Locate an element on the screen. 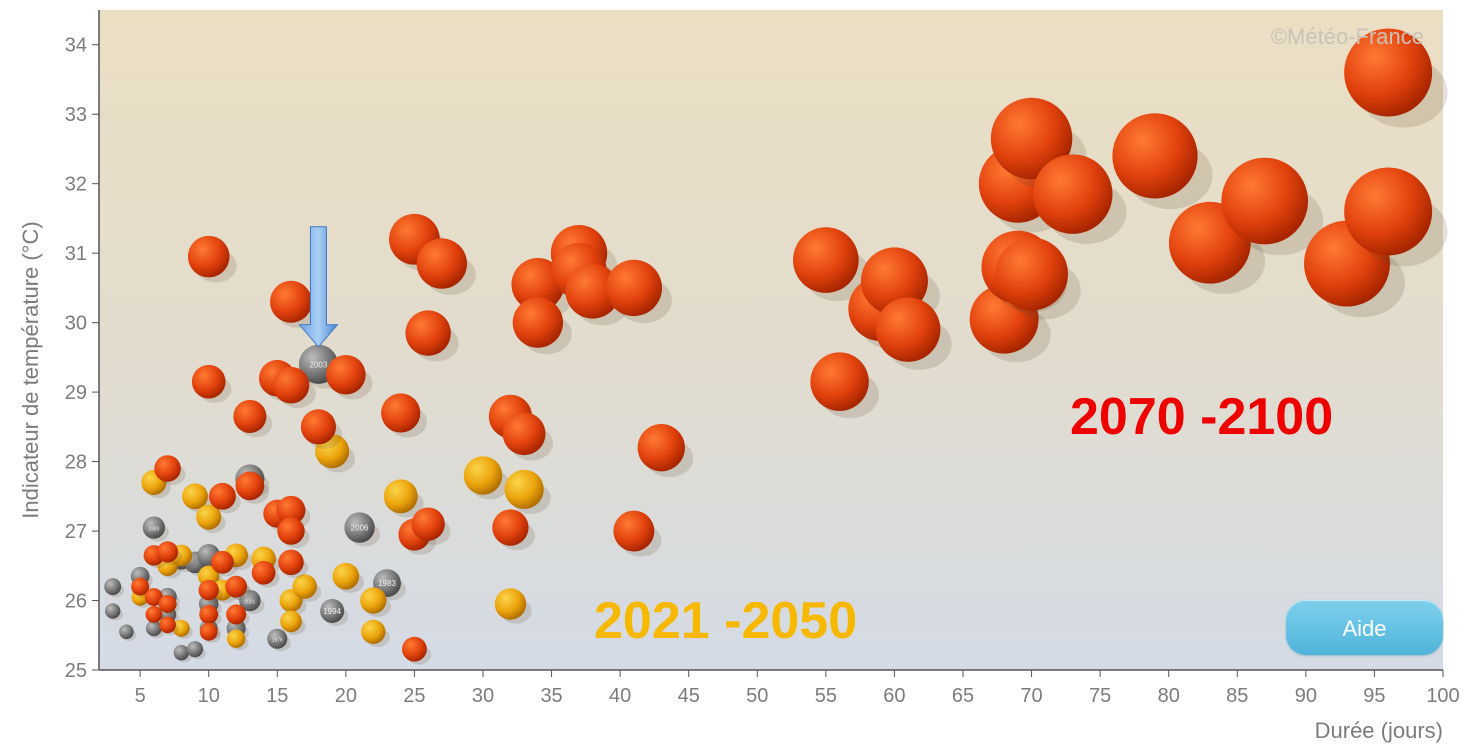 The width and height of the screenshot is (1483, 746). x-tick-label: 85 is located at coordinates (1237, 696).